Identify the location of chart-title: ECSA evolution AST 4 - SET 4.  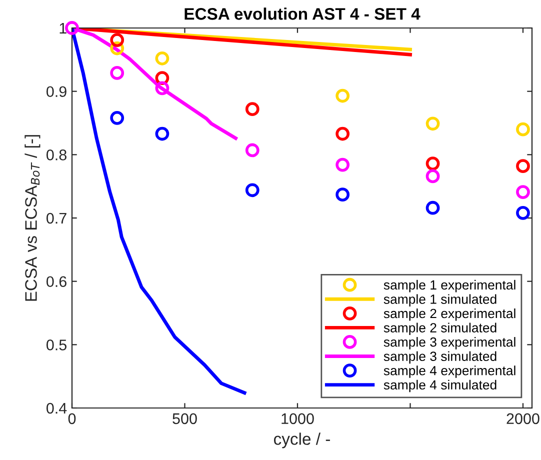
(302, 14).